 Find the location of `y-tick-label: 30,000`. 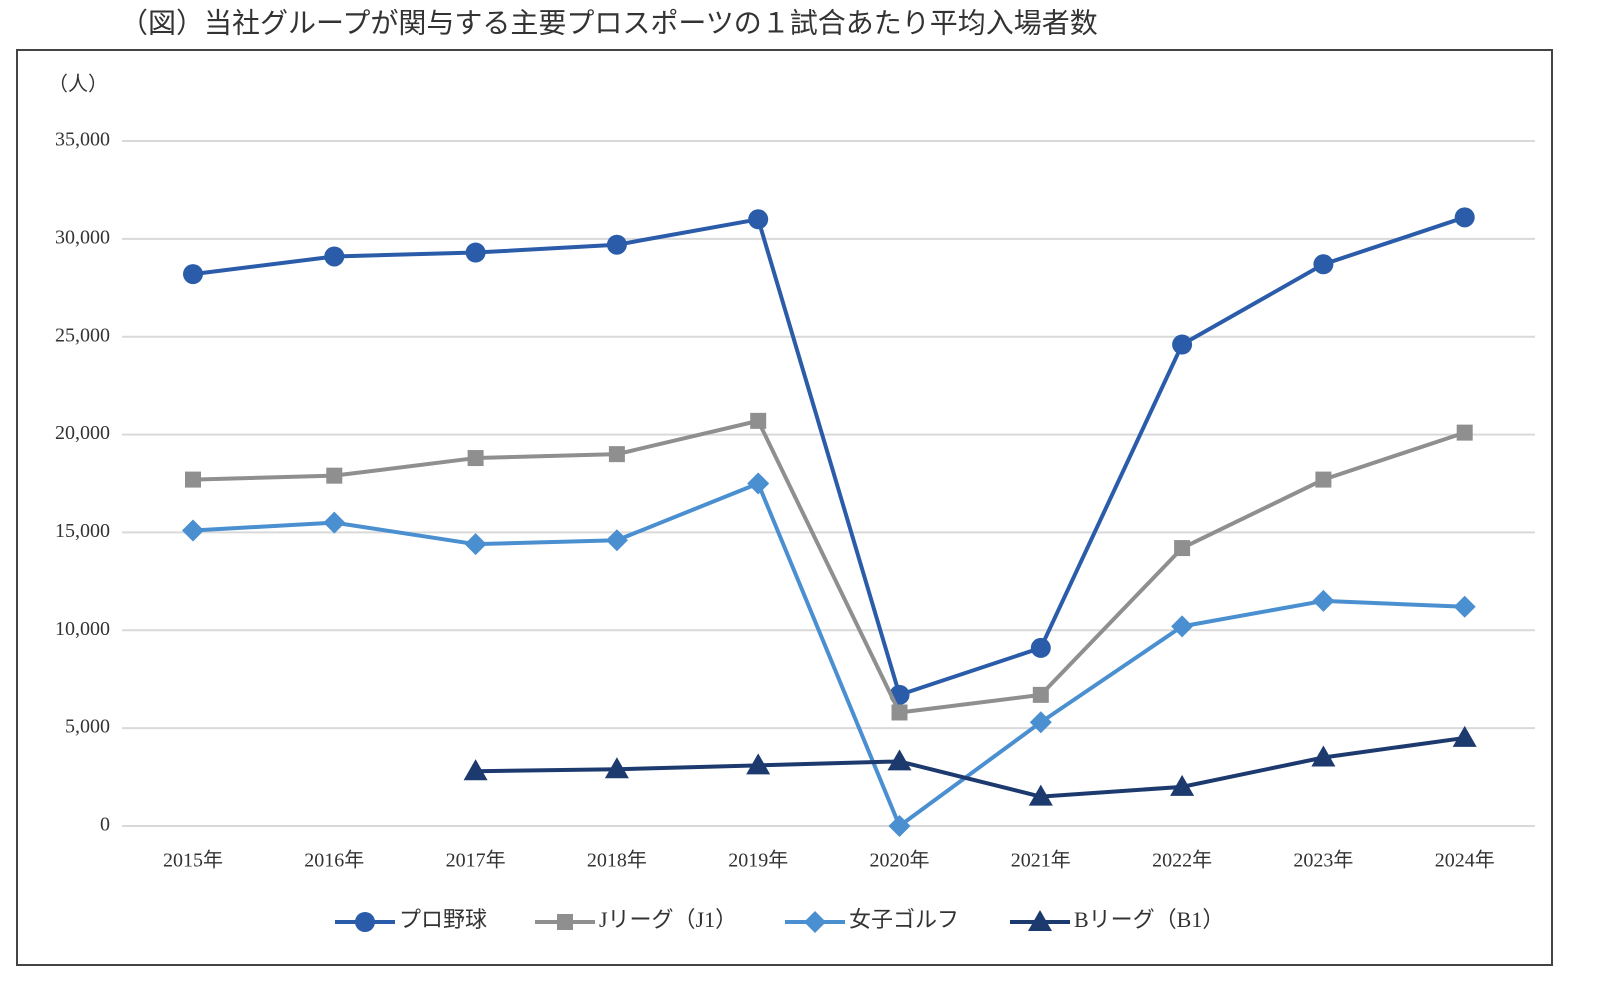

y-tick-label: 30,000 is located at coordinates (82, 237).